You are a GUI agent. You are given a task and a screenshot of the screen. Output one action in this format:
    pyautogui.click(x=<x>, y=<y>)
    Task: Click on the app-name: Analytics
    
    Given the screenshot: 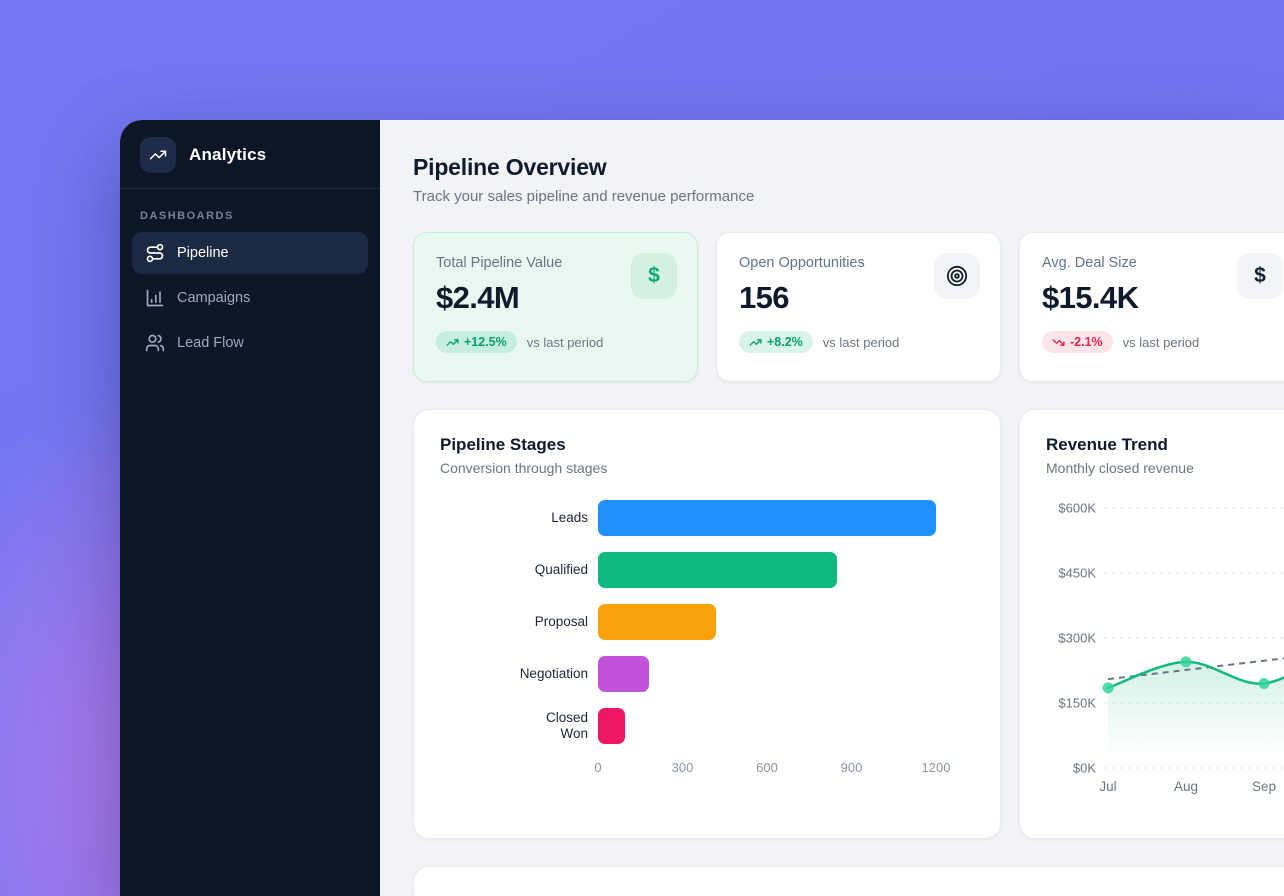 What is the action you would take?
    pyautogui.click(x=228, y=154)
    